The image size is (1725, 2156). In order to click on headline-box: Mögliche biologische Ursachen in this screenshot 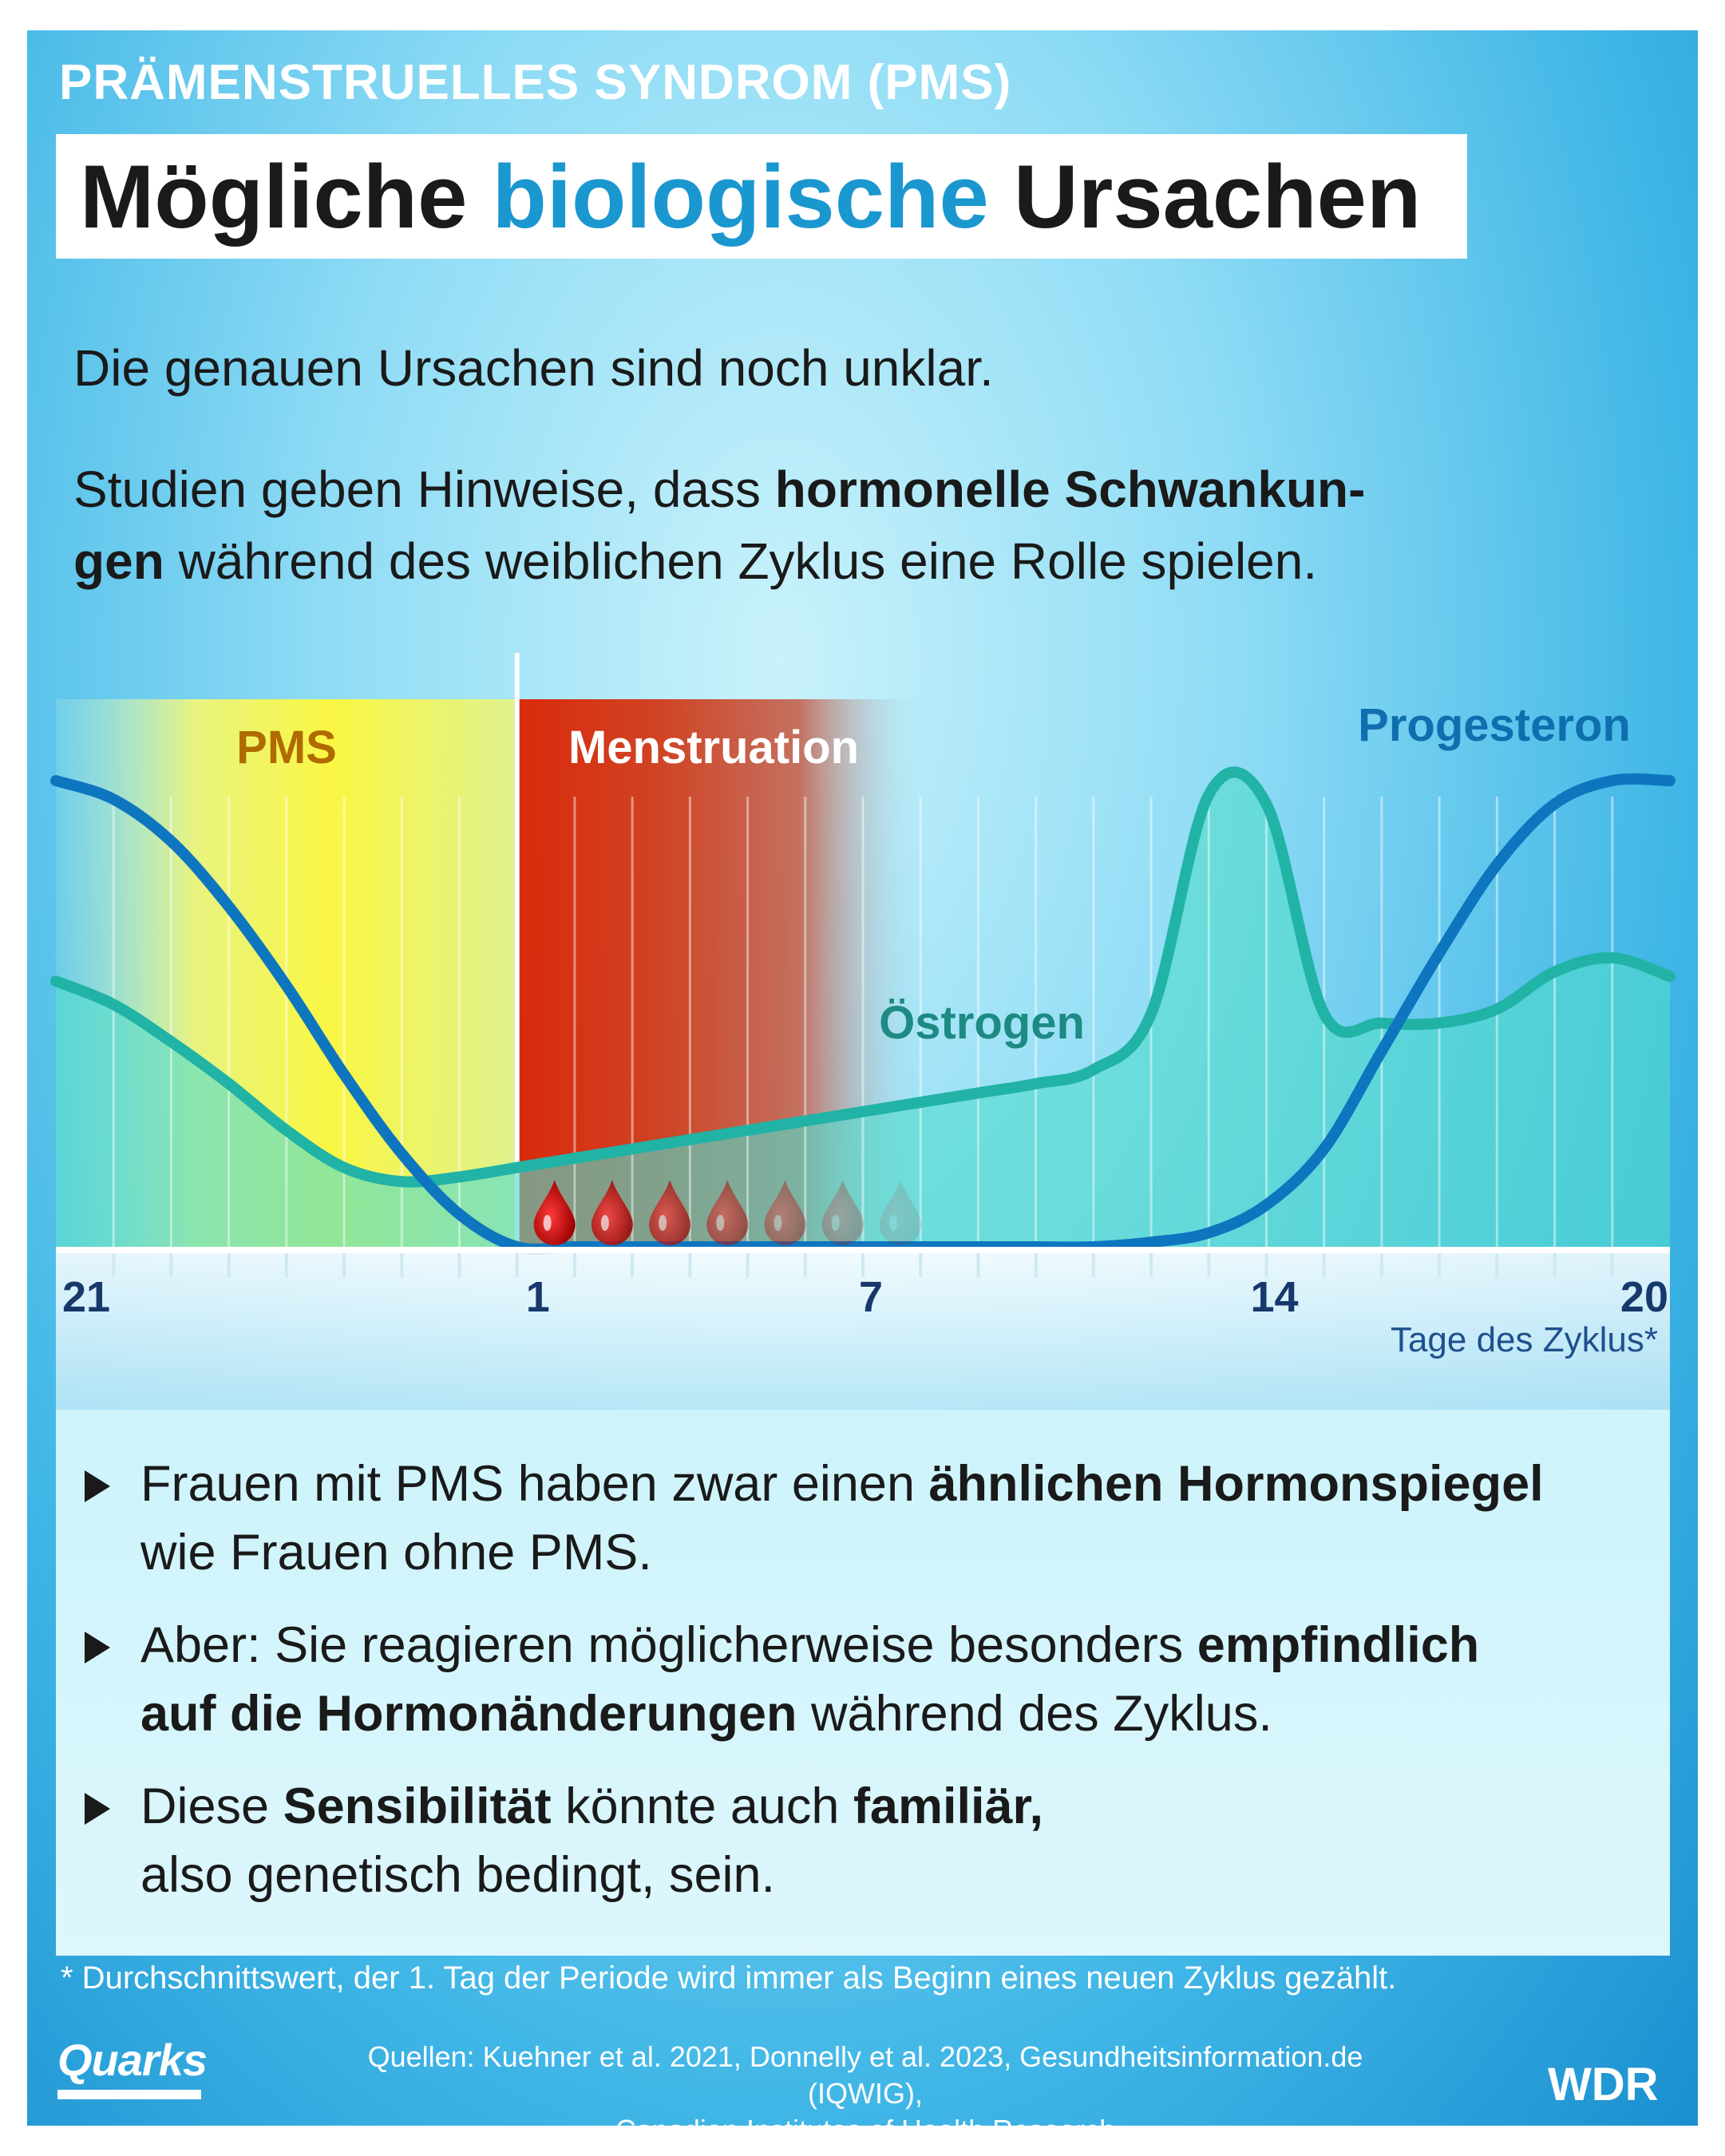, I will do `click(761, 196)`.